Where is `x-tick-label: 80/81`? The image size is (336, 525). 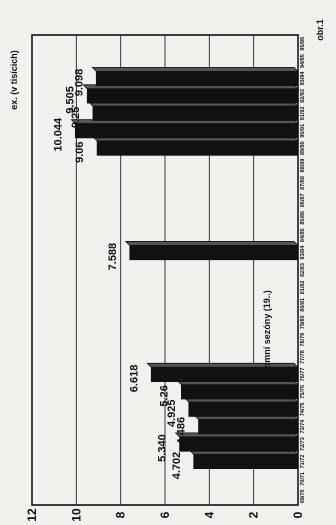 x-tick-label: 80/81 is located at coordinates (303, 305).